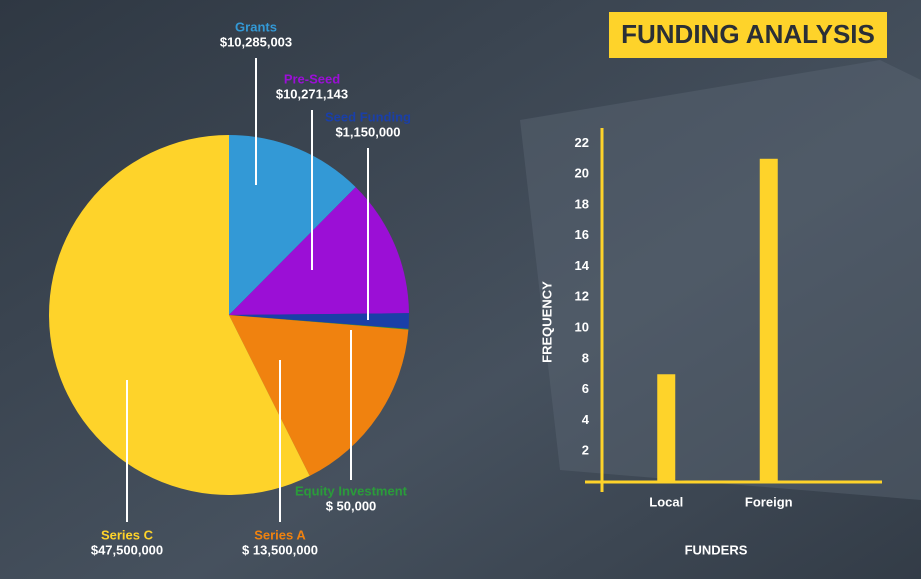 This screenshot has width=921, height=579. What do you see at coordinates (256, 41) in the screenshot?
I see `slice-value: $10,285,003` at bounding box center [256, 41].